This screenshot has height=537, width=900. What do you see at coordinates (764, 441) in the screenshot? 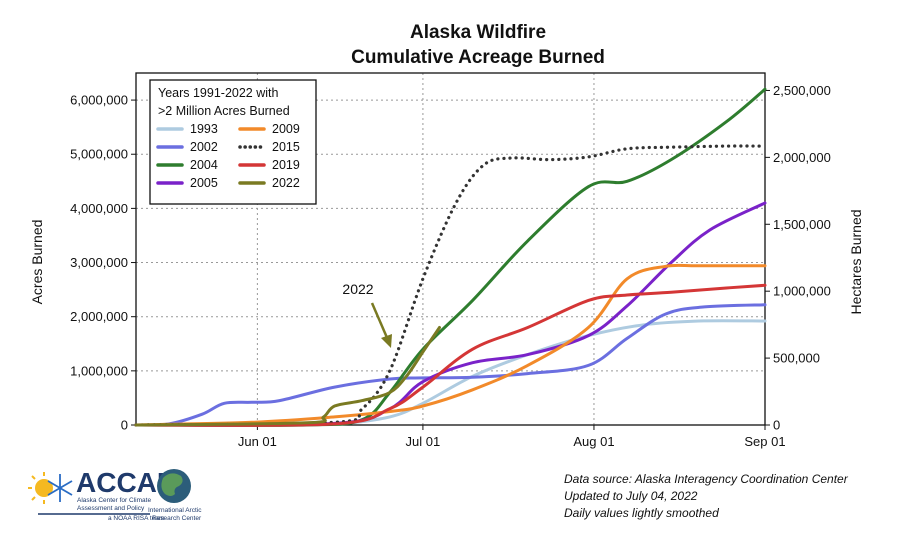
I see `x-tick-label: Sep 01` at bounding box center [764, 441].